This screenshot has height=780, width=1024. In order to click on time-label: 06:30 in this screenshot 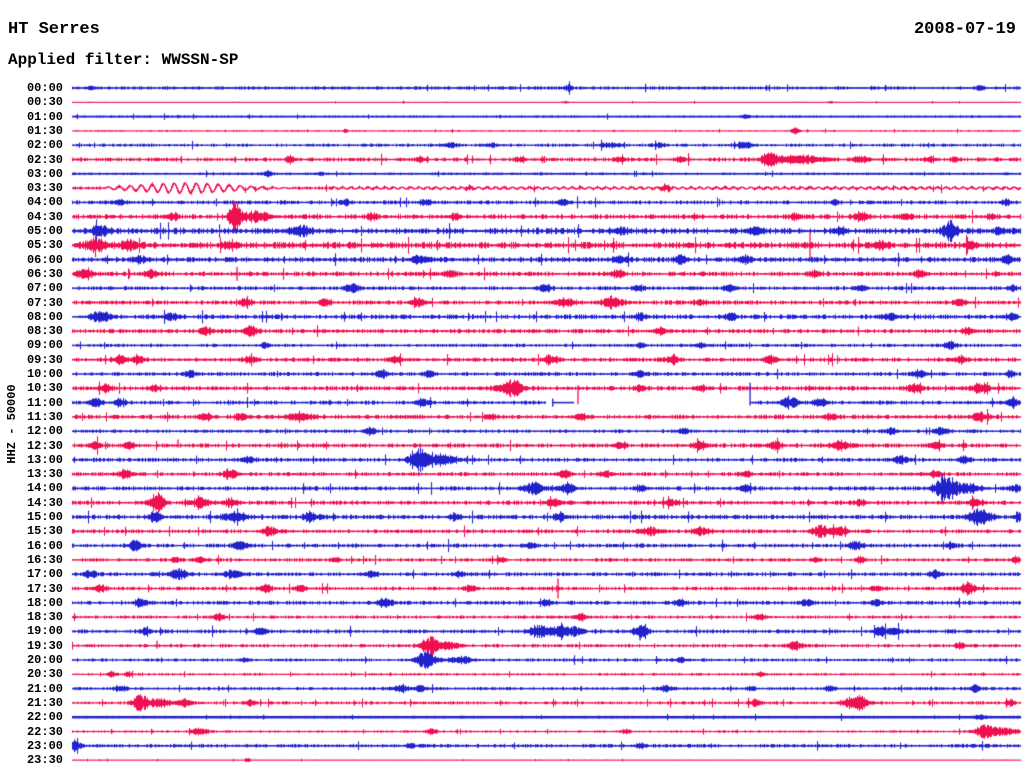, I will do `click(44, 273)`.